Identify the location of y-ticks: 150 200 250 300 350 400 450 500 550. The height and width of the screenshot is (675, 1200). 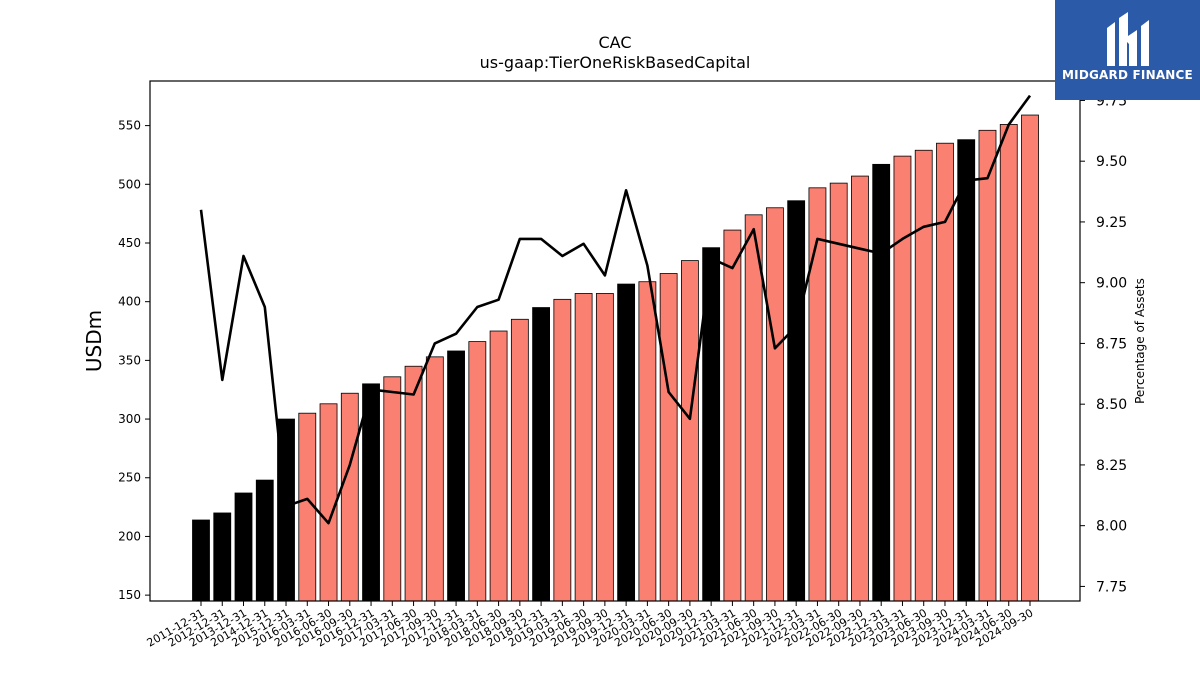
(134, 360).